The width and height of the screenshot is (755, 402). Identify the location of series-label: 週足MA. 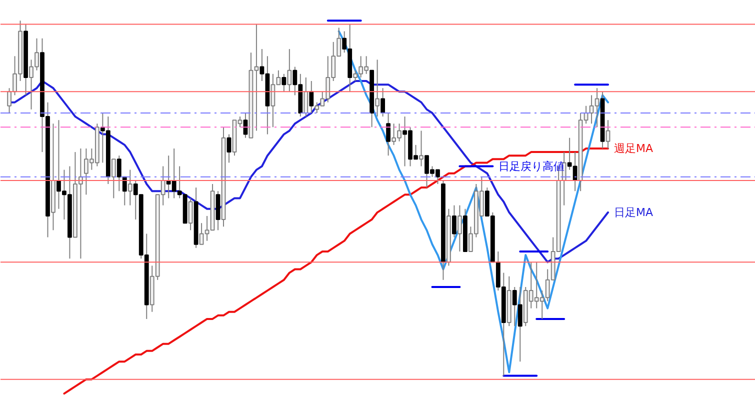
(634, 148).